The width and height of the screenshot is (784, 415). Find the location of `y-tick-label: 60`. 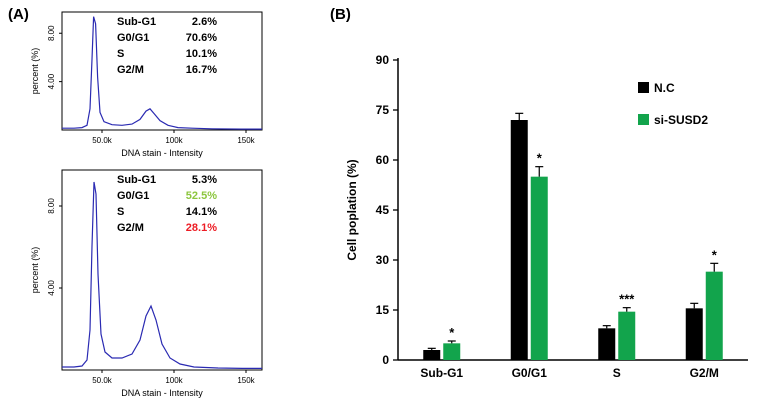

y-tick-label: 60 is located at coordinates (383, 160).